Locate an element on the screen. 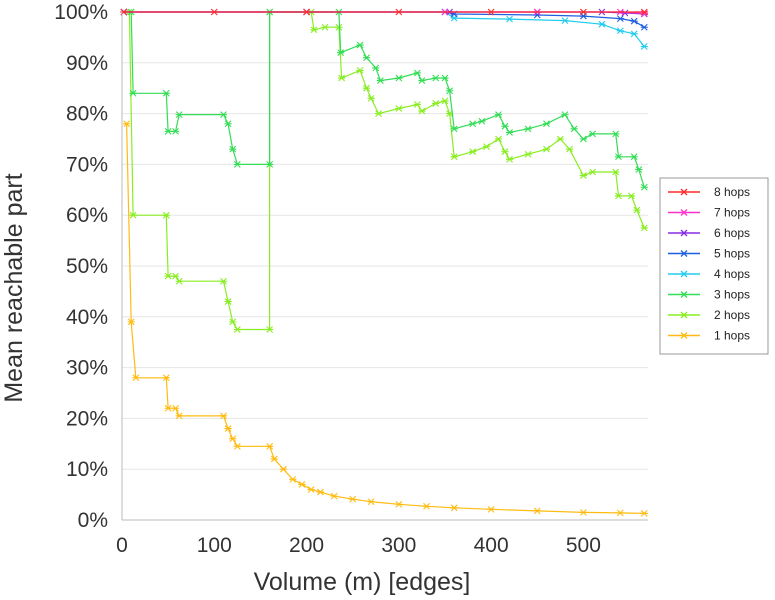 The height and width of the screenshot is (600, 775). legend-item-2-hops: 2 hops is located at coordinates (709, 315).